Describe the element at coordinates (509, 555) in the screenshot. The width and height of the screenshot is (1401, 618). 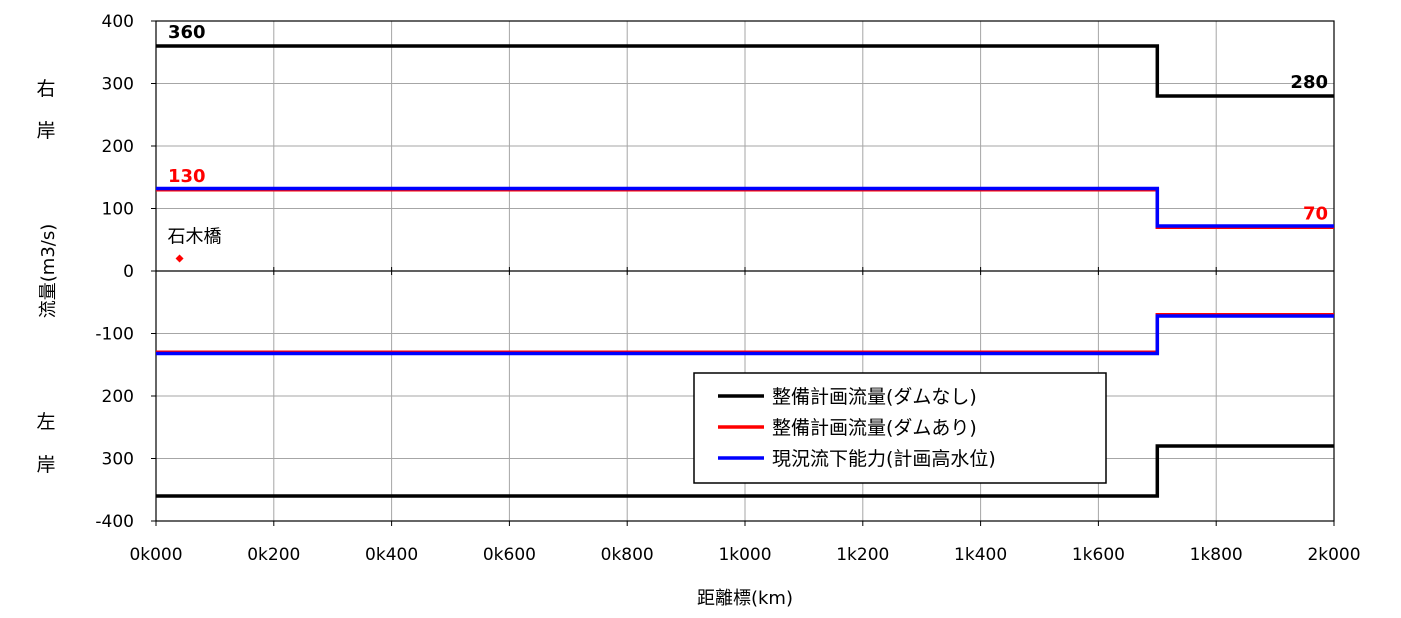
I see `x-tick-label: 0k600` at that location.